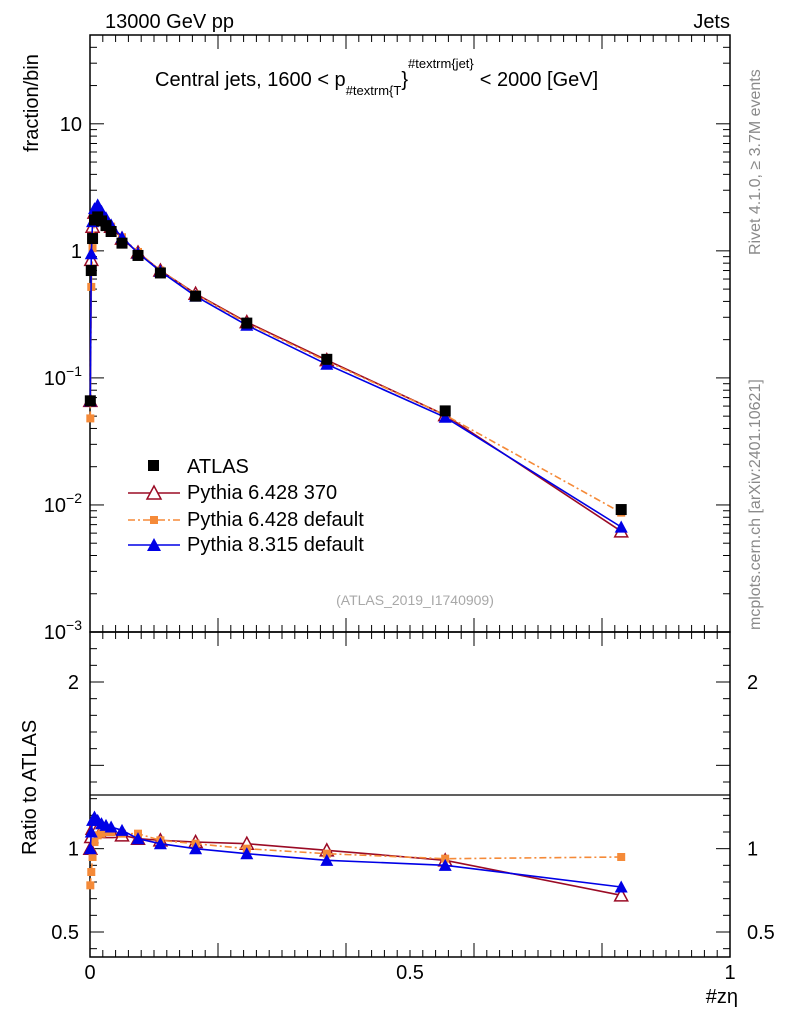  I want to click on y-tick-label: 10⁻², so click(63, 503).